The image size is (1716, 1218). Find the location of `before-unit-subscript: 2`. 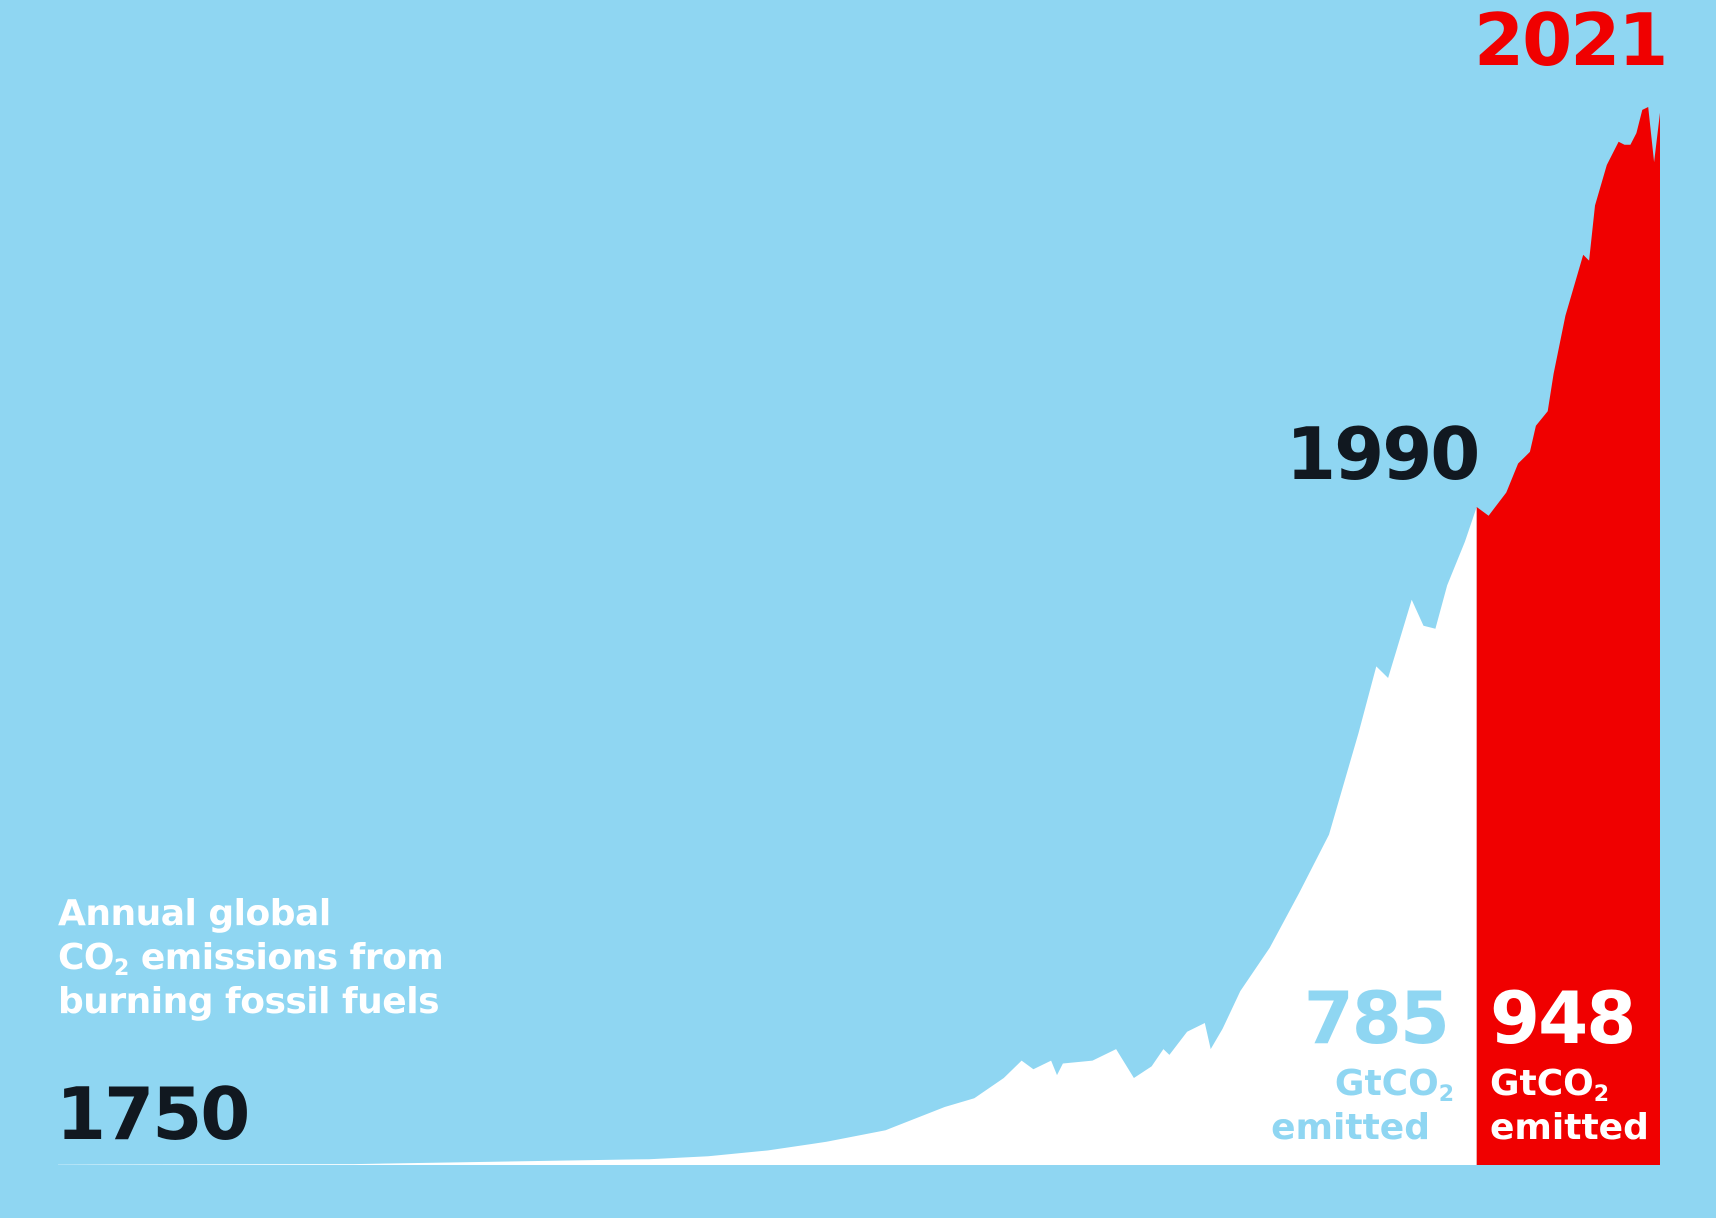

before-unit-subscript: 2 is located at coordinates (1446, 1094).